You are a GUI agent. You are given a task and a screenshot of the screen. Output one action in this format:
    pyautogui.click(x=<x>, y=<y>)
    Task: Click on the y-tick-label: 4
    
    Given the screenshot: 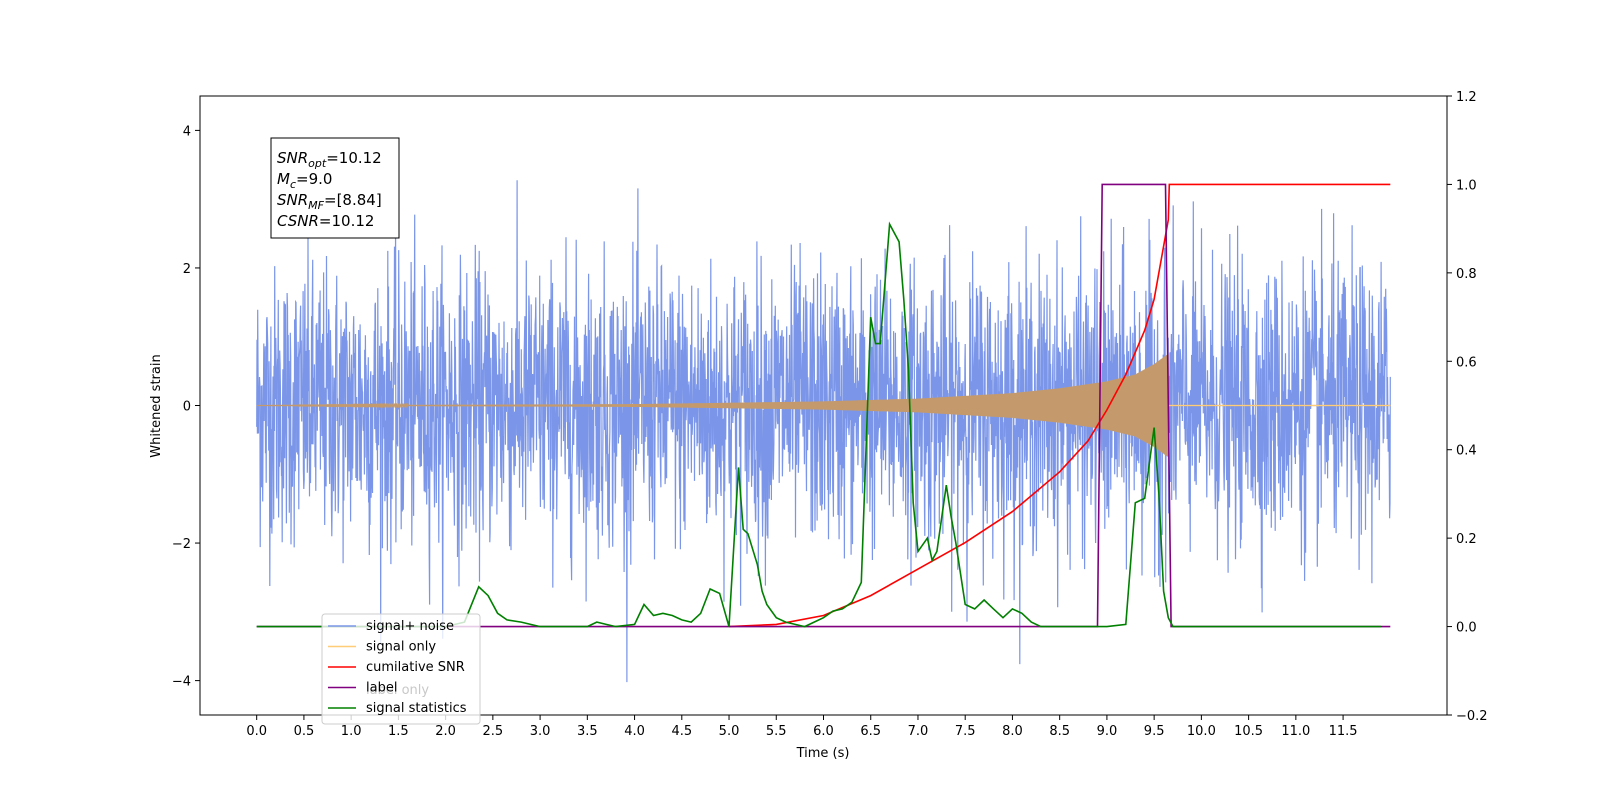 What is the action you would take?
    pyautogui.click(x=187, y=131)
    